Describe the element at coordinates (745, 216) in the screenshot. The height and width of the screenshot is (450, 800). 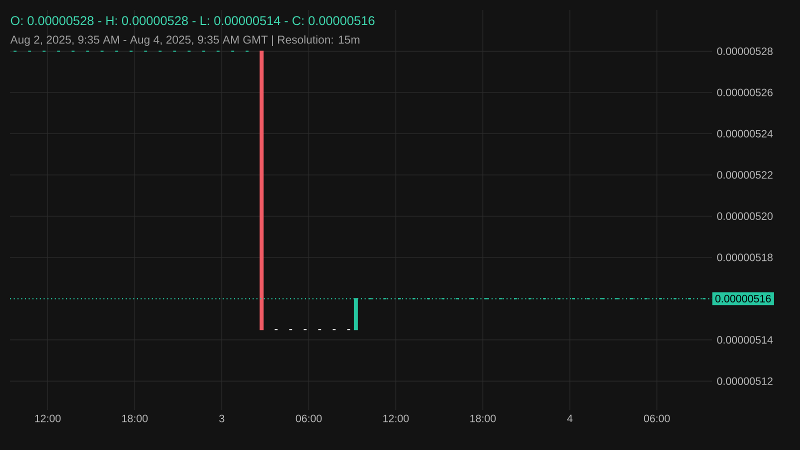
I see `y-tick-label: 0.00000520` at that location.